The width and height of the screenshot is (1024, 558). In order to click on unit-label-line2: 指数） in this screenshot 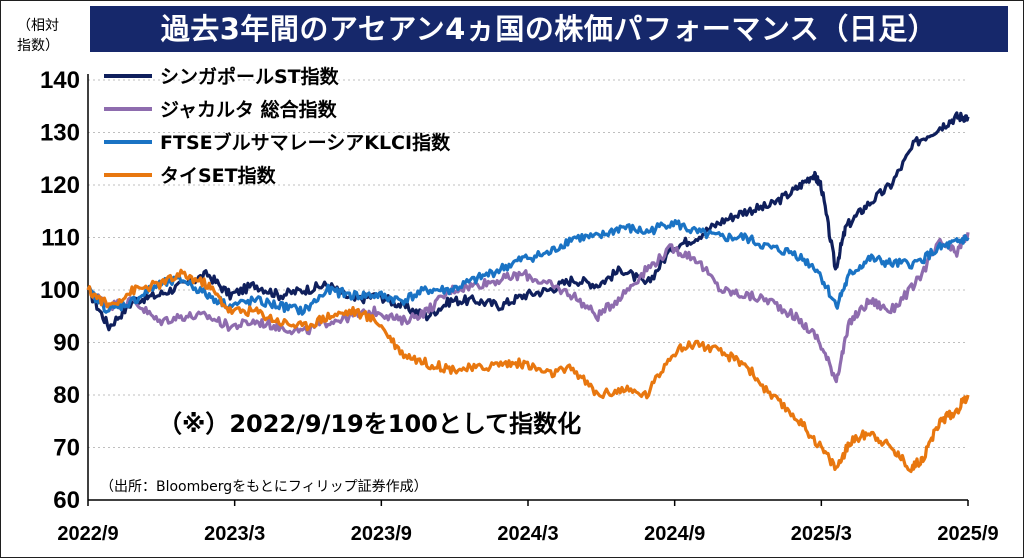, I will do `click(38, 46)`.